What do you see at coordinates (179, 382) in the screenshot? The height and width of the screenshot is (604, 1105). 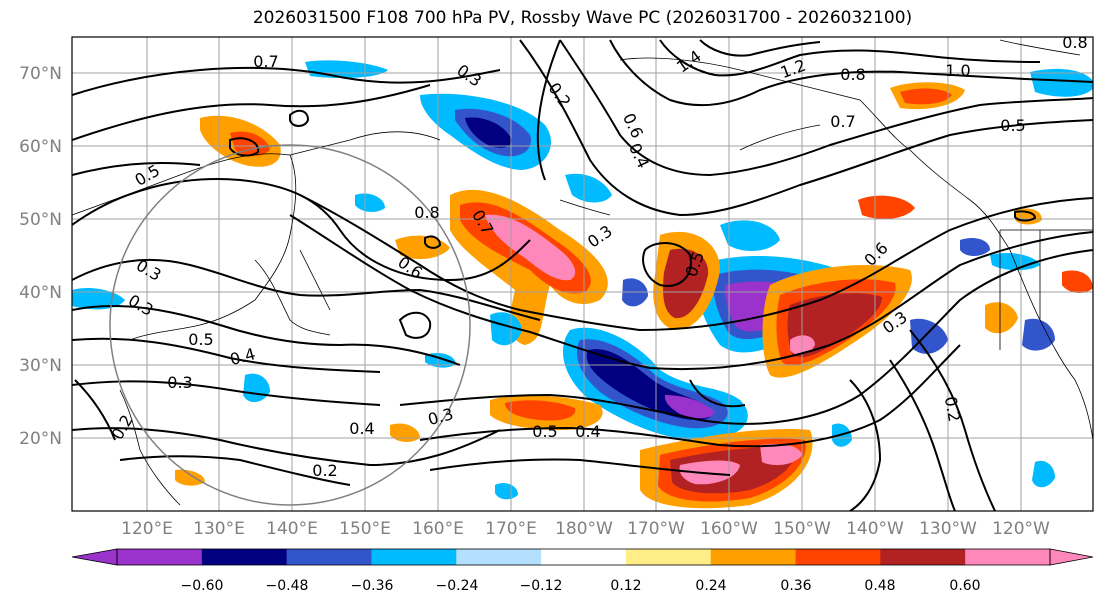 I see `contour-label: 0.3` at bounding box center [179, 382].